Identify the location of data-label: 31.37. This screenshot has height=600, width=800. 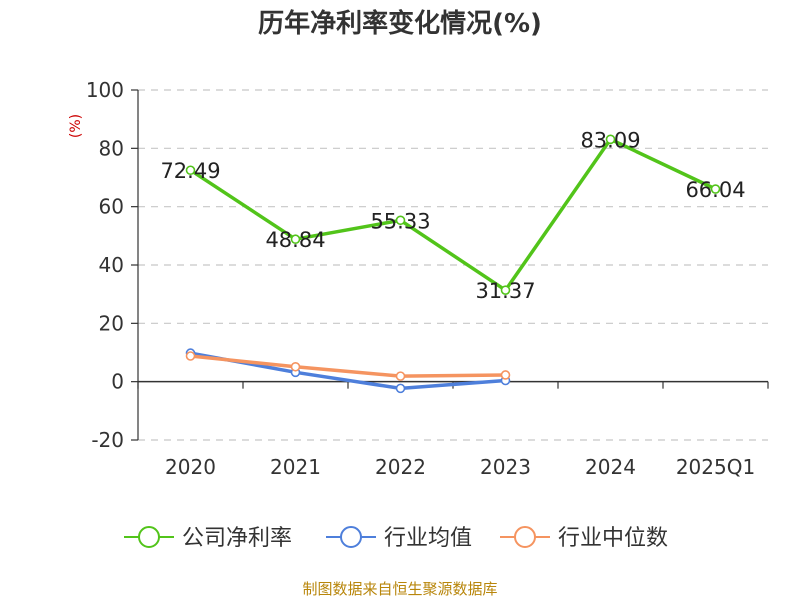
(505, 291).